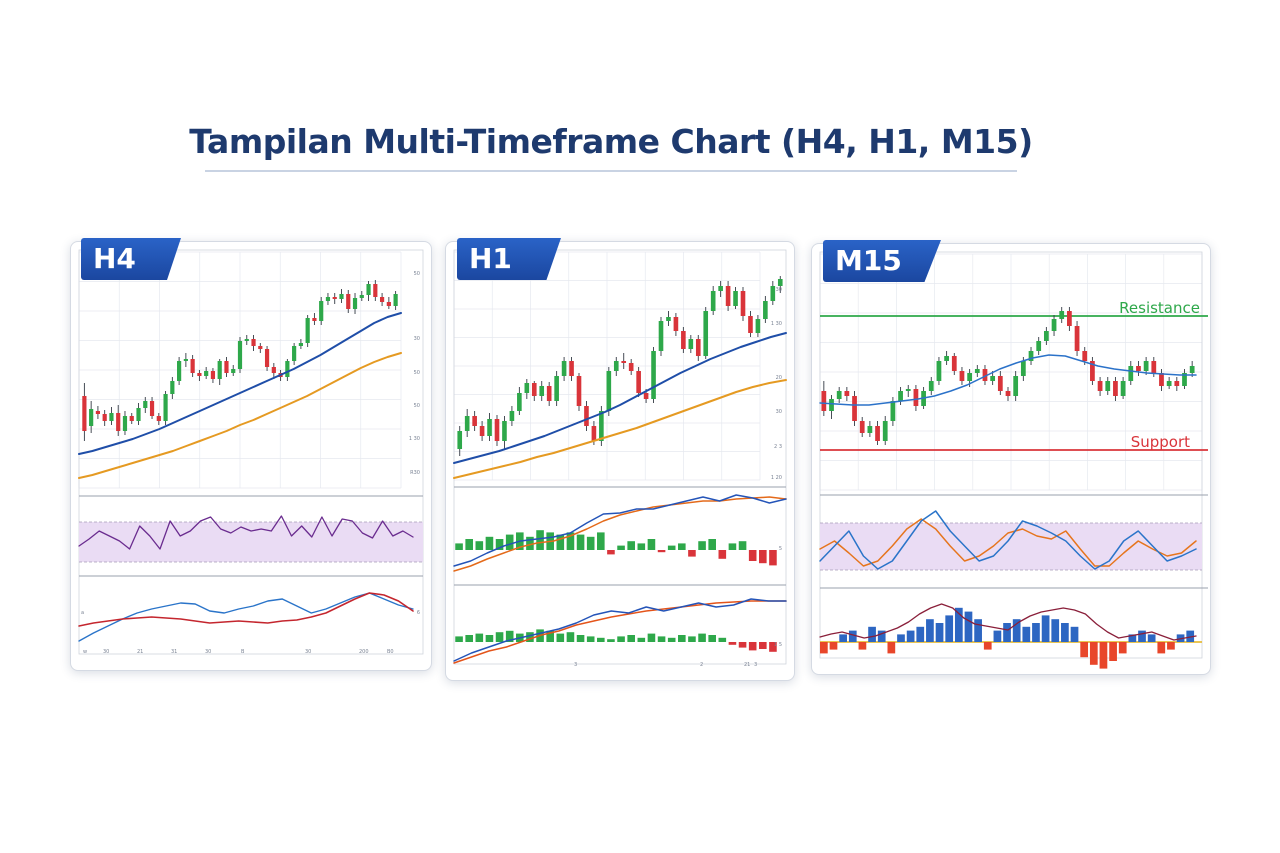  What do you see at coordinates (1011, 546) in the screenshot?
I see `oscillator-band` at bounding box center [1011, 546].